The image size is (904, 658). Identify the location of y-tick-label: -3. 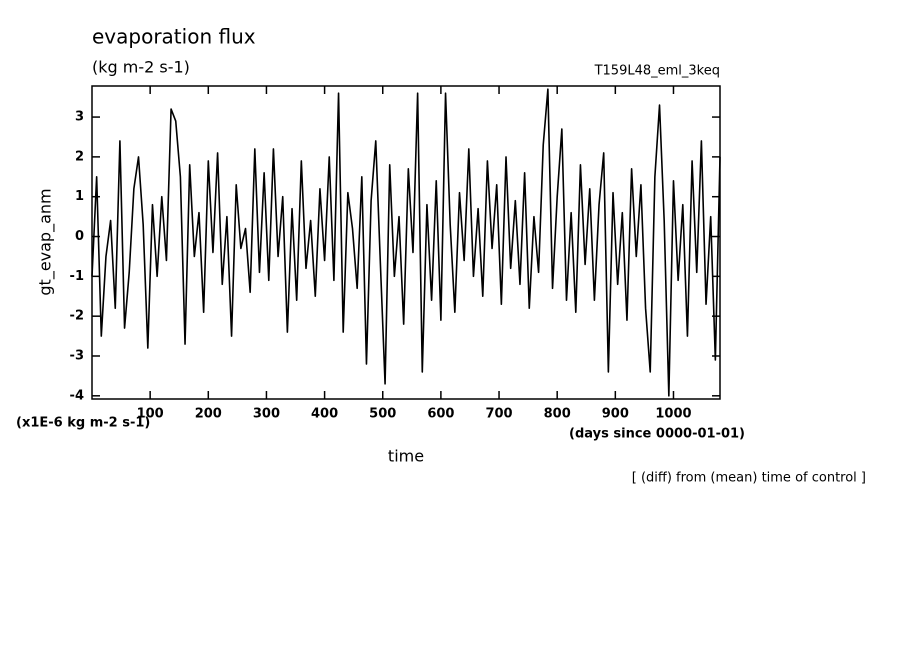
(77, 355).